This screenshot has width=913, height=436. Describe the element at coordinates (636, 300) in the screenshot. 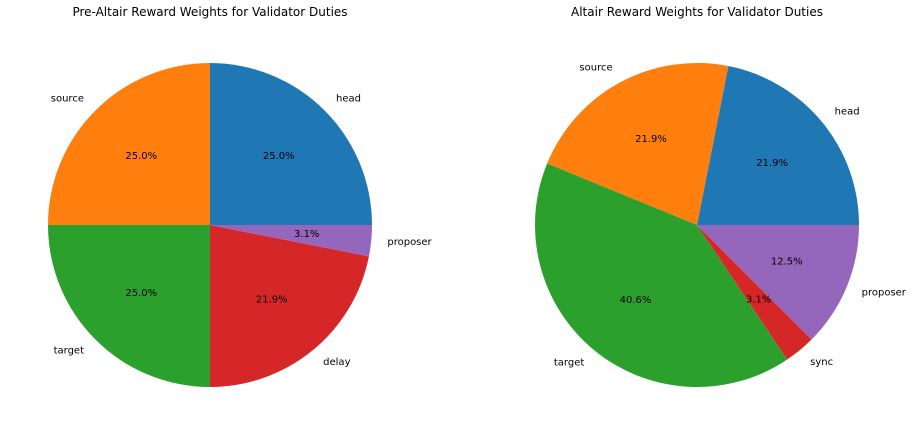

I see `pct-label-target: 40.6%` at that location.